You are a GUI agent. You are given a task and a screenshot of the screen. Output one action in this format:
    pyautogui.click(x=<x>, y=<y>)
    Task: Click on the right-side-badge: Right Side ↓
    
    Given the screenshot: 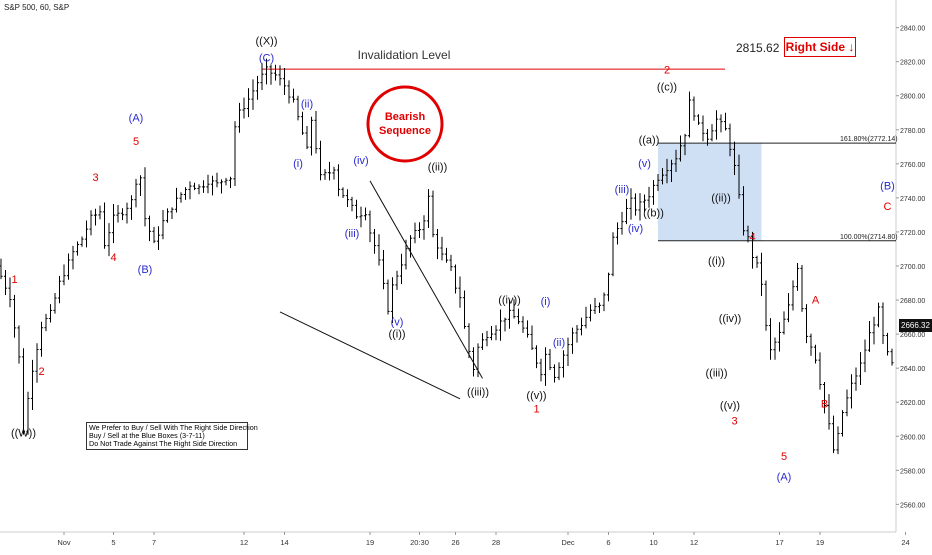 What is the action you would take?
    pyautogui.click(x=820, y=47)
    